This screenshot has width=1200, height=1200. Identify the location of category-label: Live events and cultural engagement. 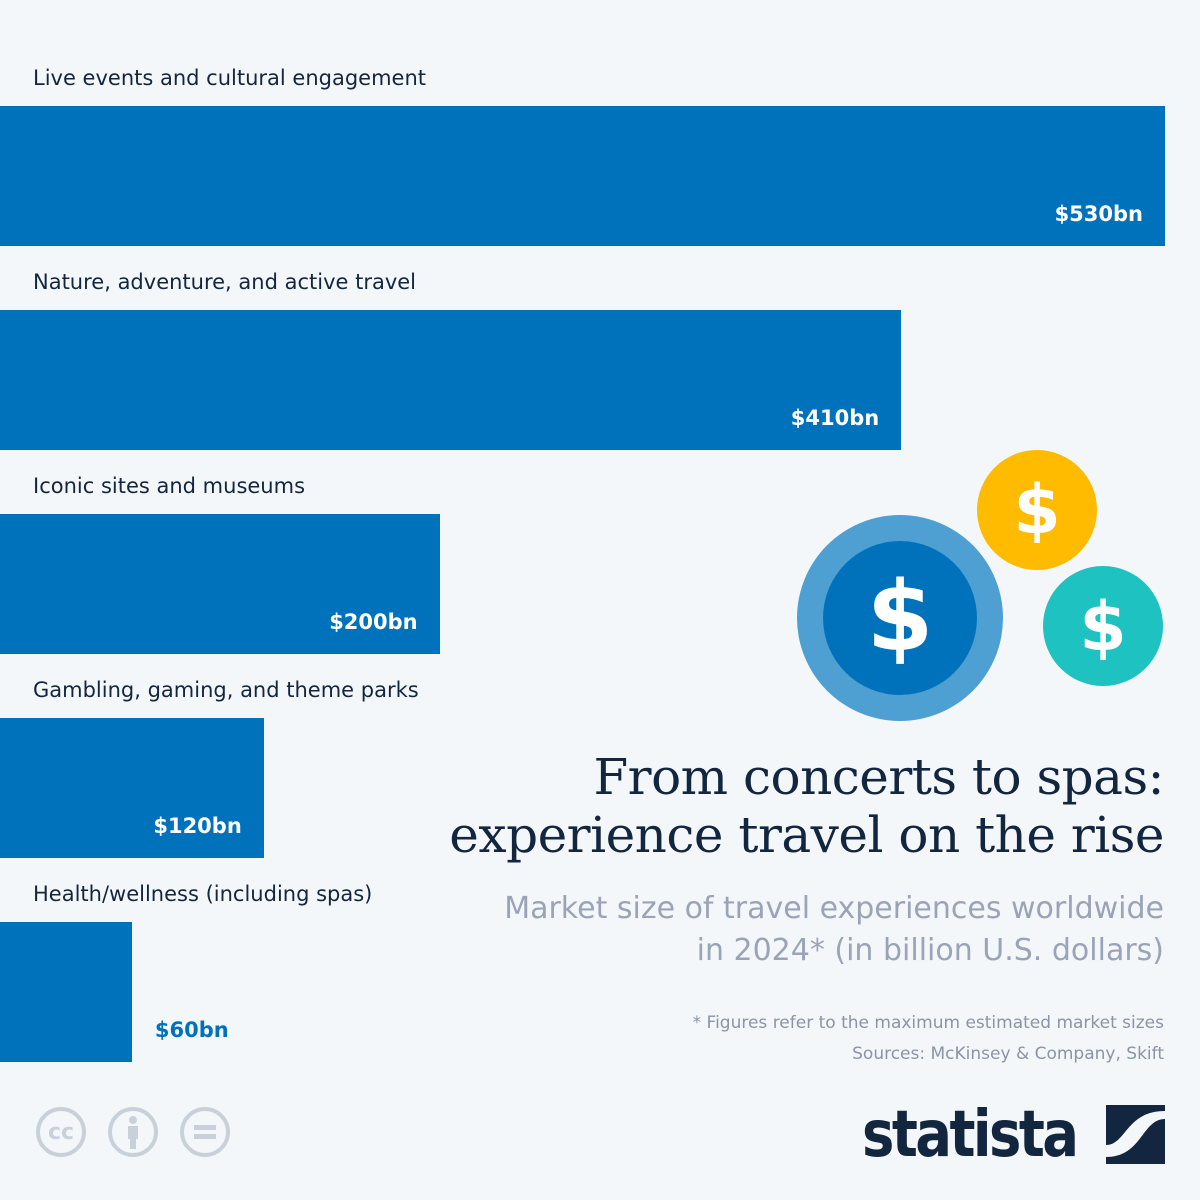
(230, 78).